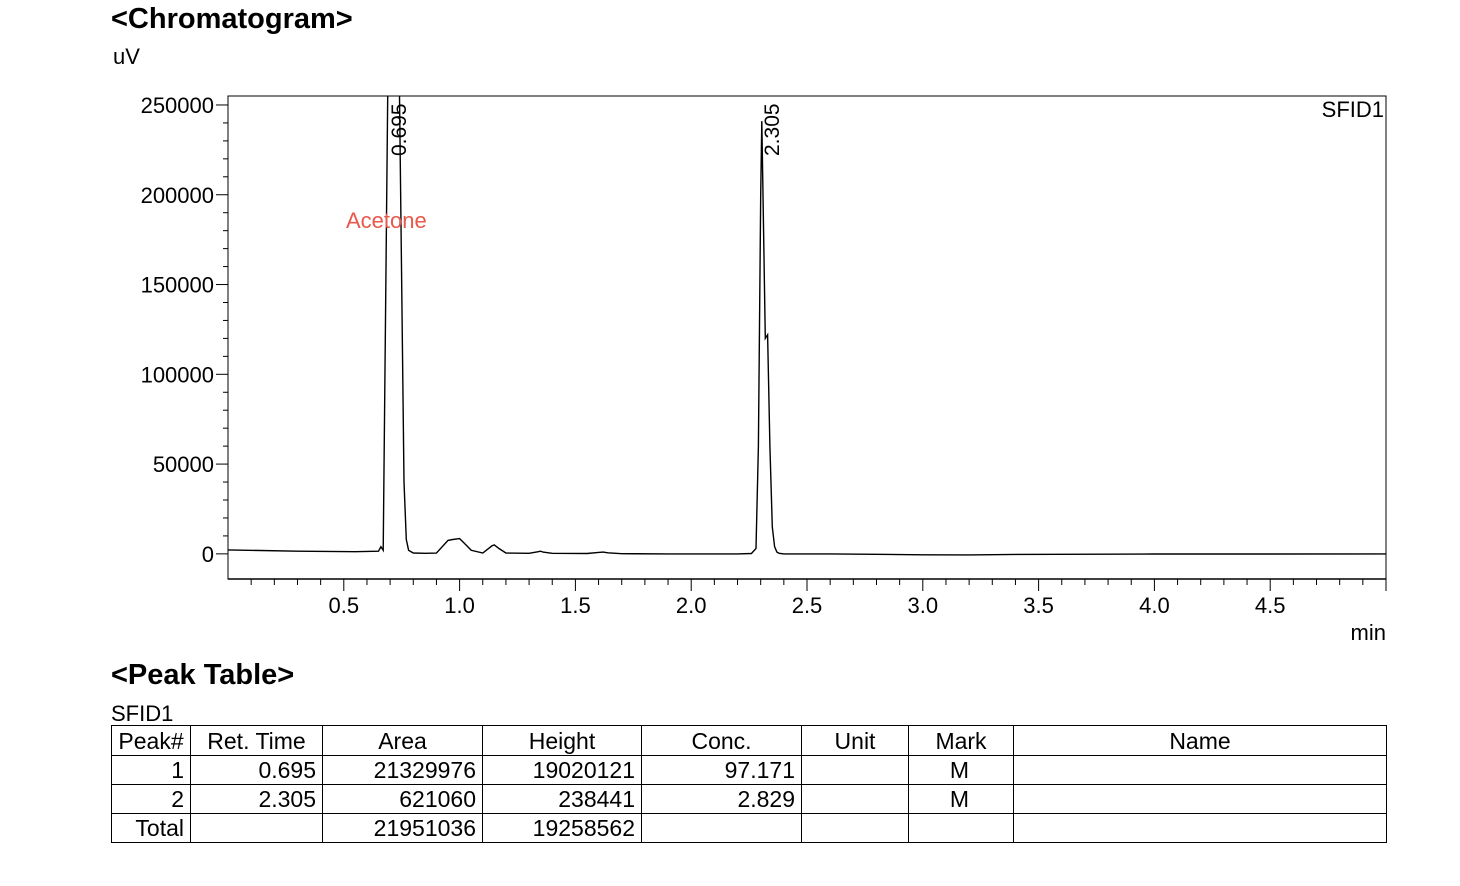 The image size is (1460, 886). Describe the element at coordinates (1154, 605) in the screenshot. I see `x-tick-label: 4.0` at that location.